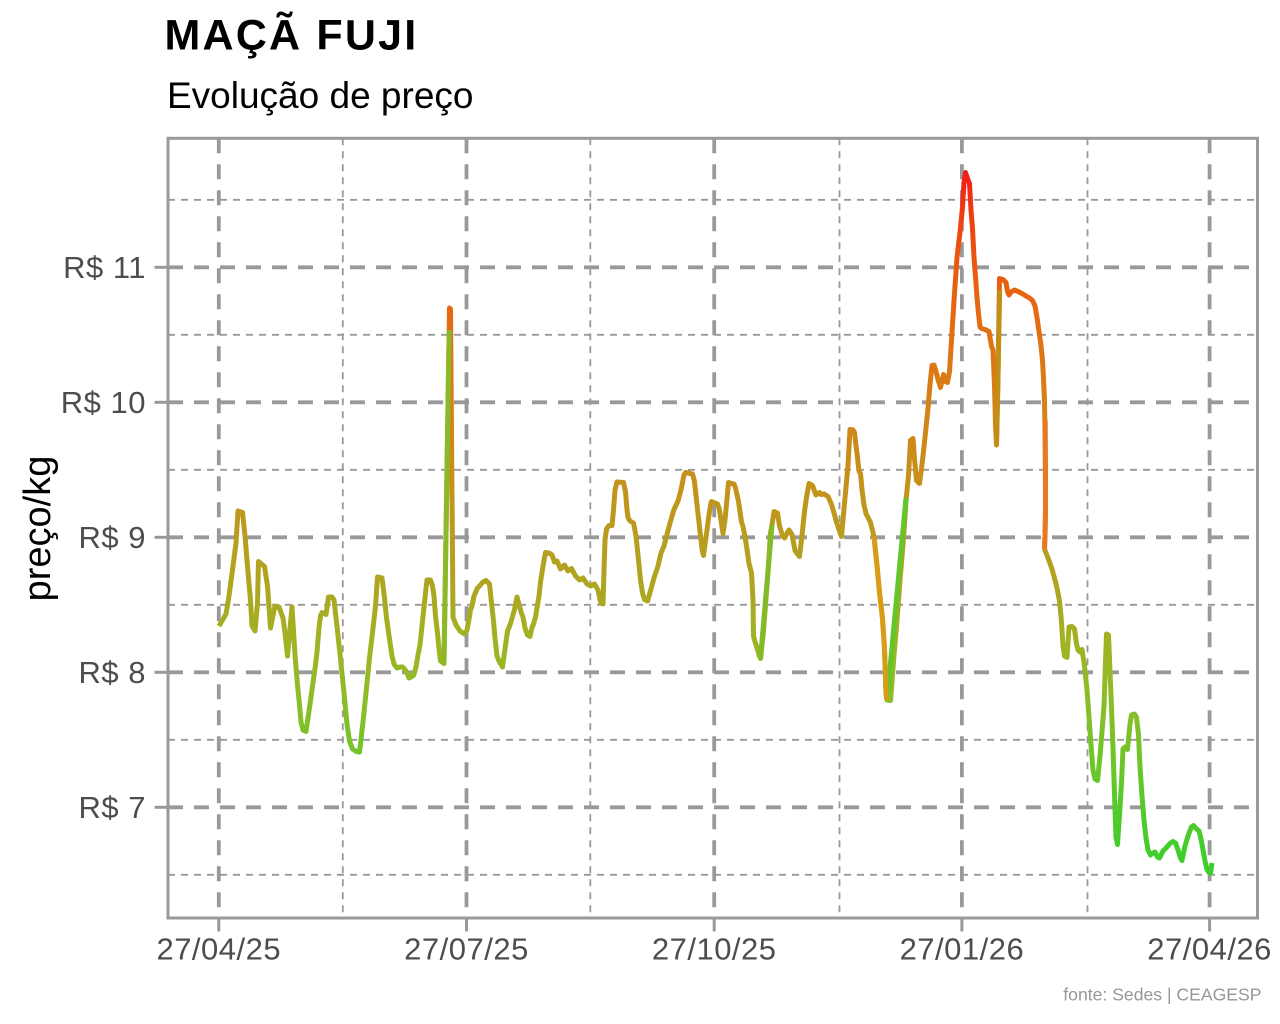 The width and height of the screenshot is (1280, 1024). What do you see at coordinates (38, 529) in the screenshot?
I see `svg-text: preço/kg` at bounding box center [38, 529].